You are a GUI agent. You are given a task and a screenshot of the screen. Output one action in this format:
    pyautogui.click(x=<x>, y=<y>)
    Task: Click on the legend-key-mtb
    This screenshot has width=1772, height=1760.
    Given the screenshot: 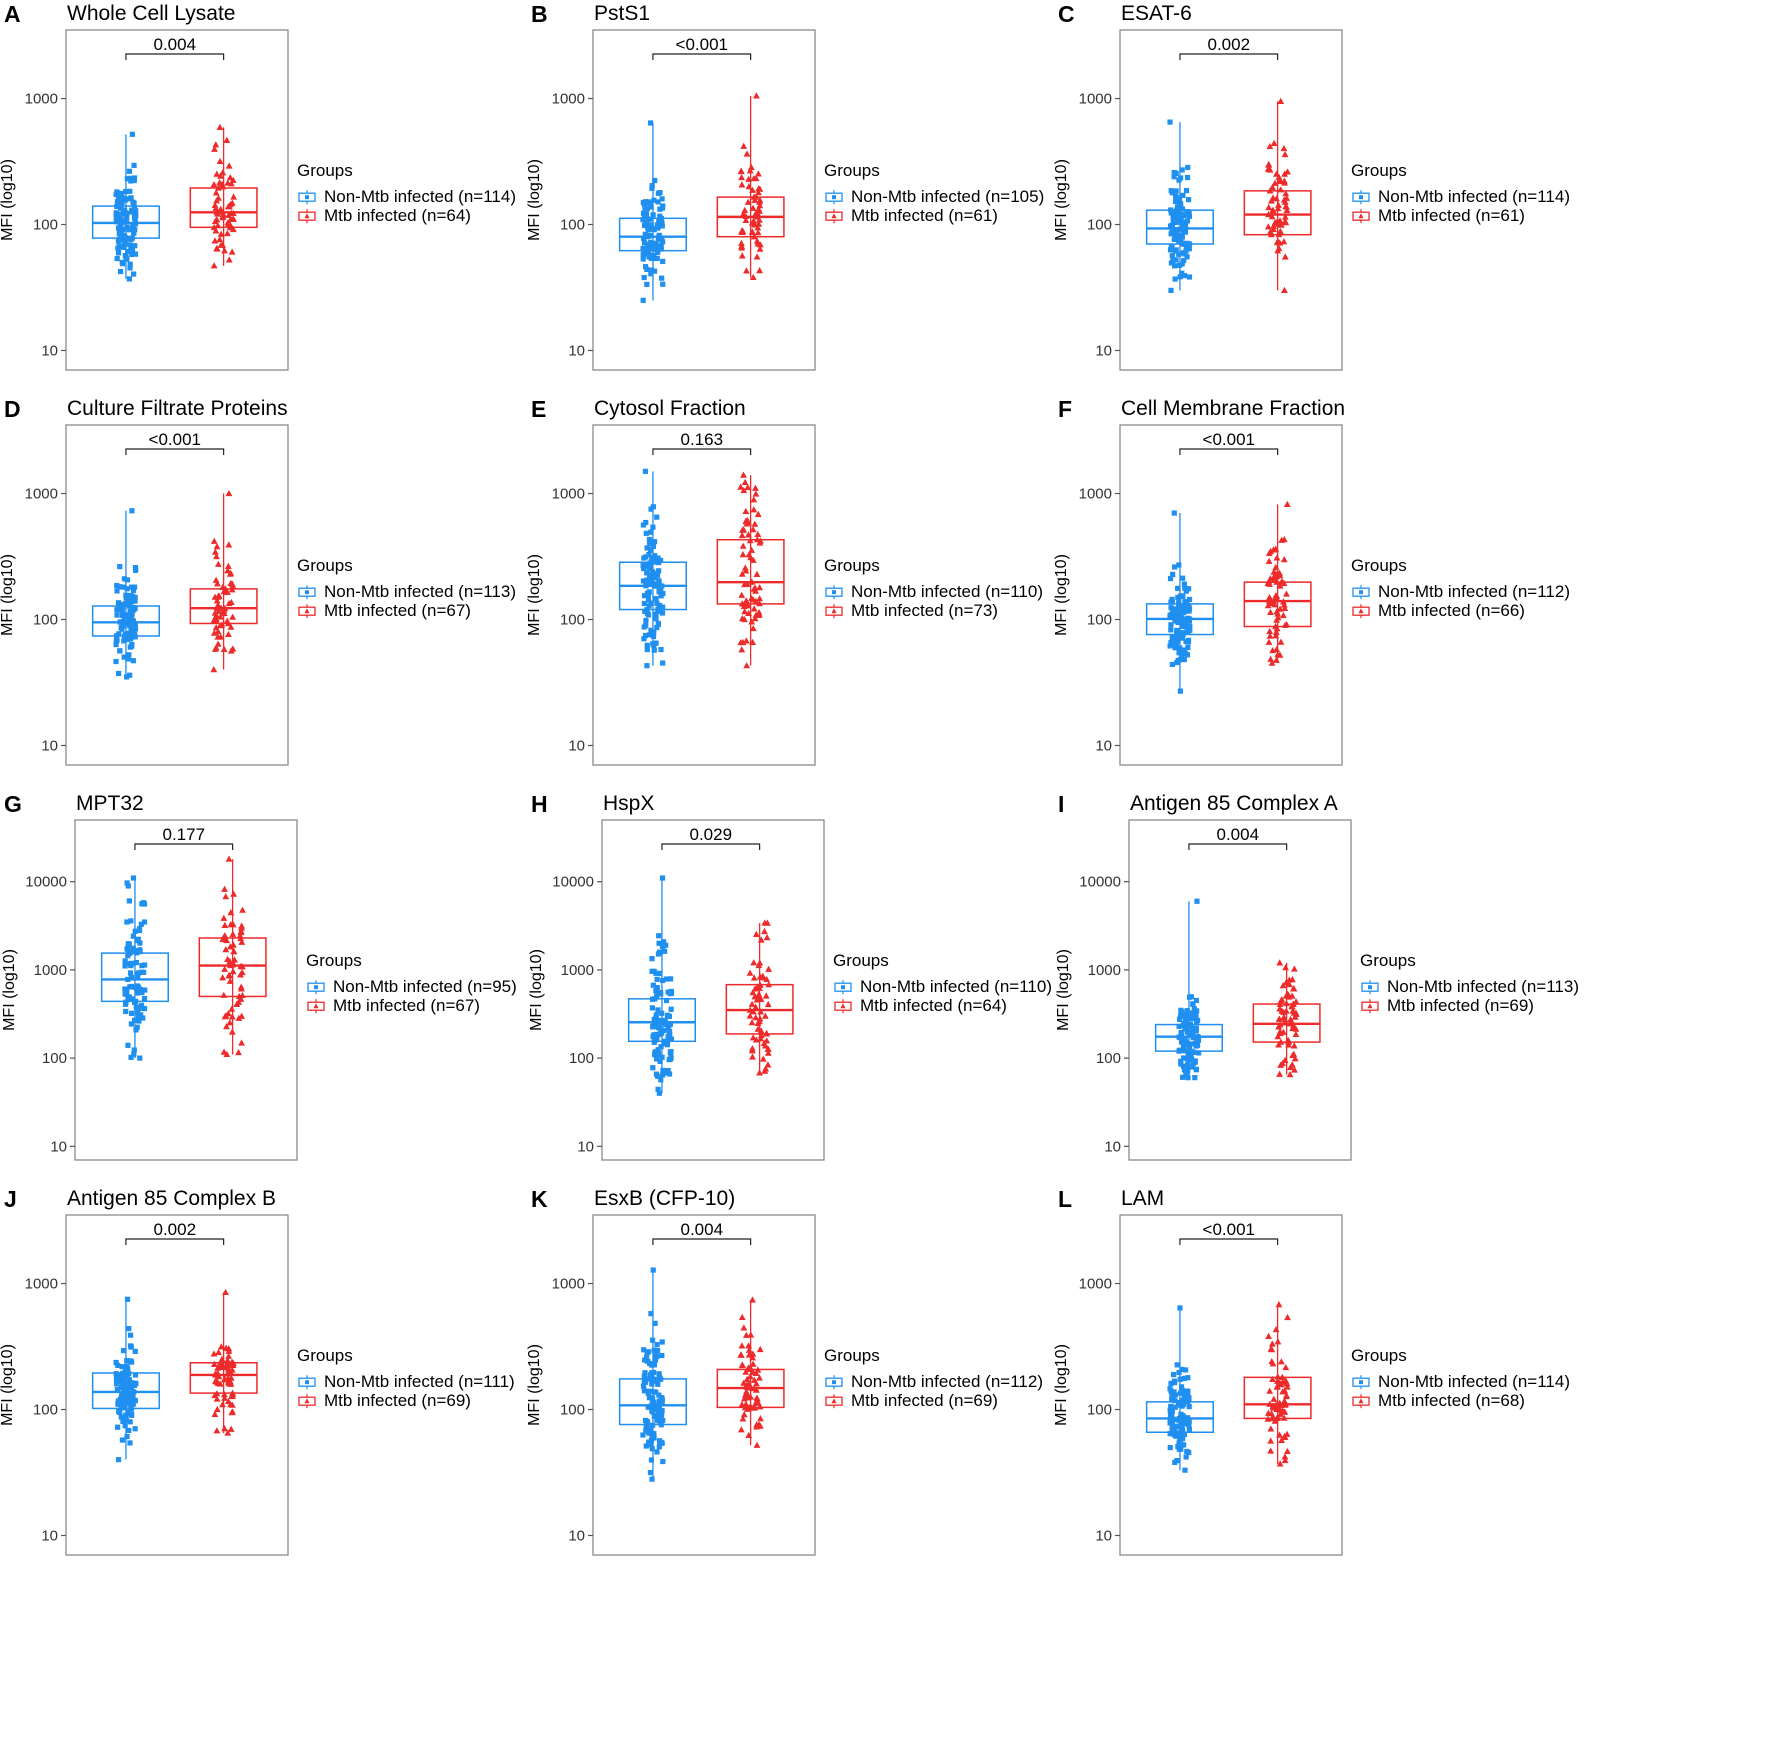 What is the action you would take?
    pyautogui.click(x=834, y=216)
    